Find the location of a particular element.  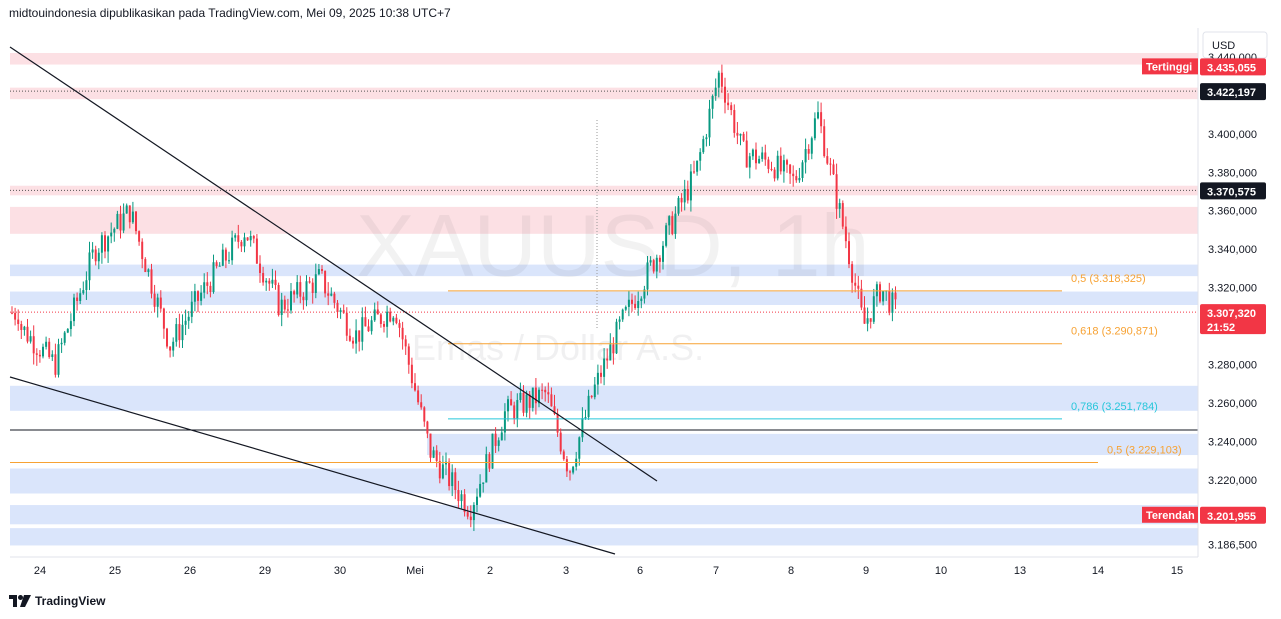

fib-level-label: 0,786 (3.251,784) is located at coordinates (1114, 407).